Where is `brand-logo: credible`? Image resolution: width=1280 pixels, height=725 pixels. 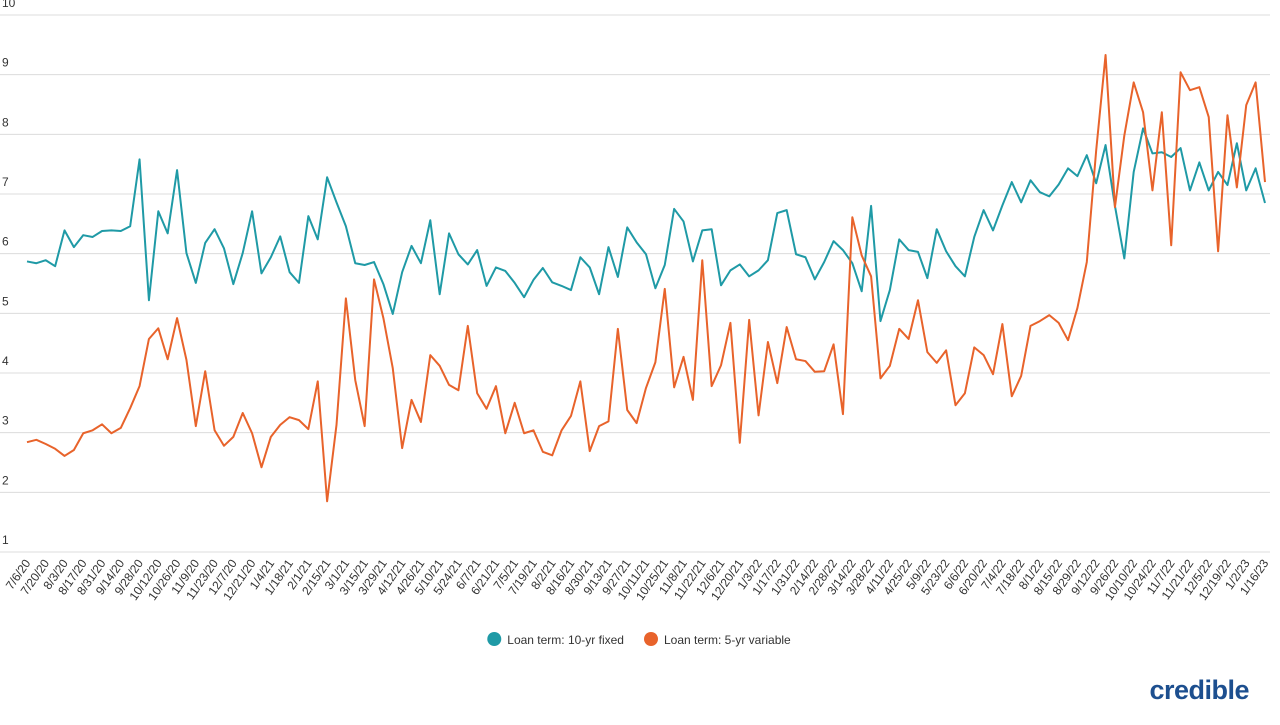
brand-logo: credible is located at coordinates (1199, 690).